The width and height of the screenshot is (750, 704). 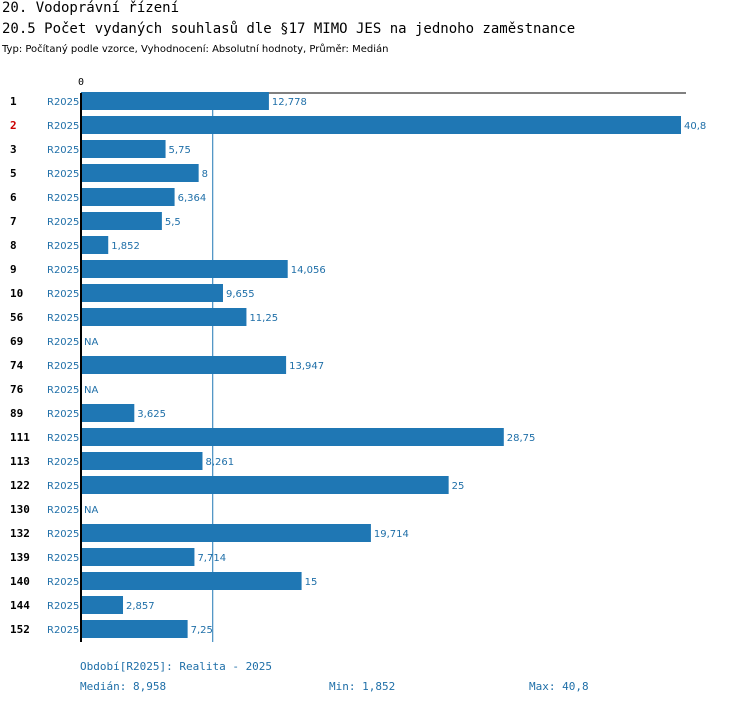 I want to click on data-label: 13,947, so click(x=306, y=366).